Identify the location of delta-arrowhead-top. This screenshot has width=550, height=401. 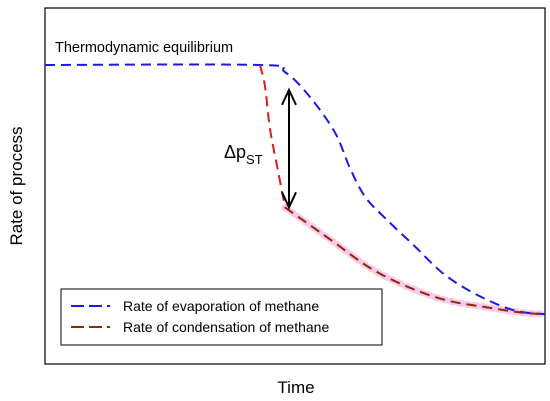
(289, 96).